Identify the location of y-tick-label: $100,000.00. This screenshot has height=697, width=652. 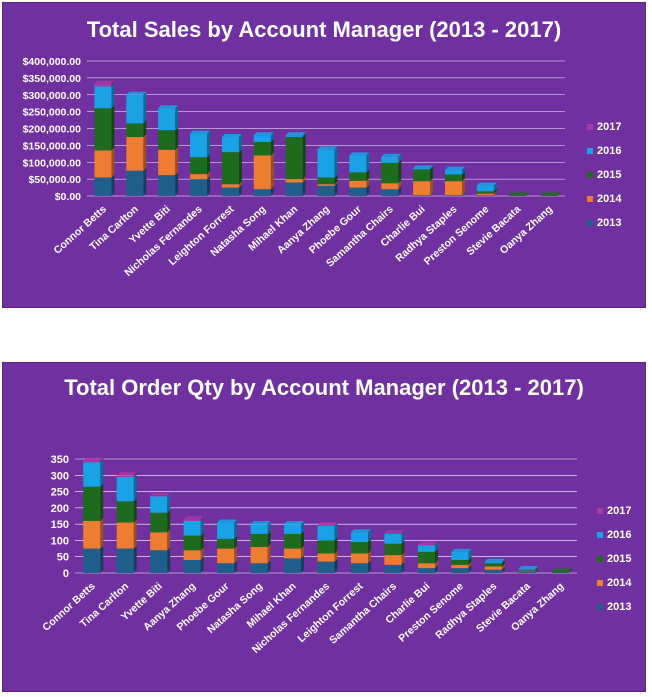
(52, 163).